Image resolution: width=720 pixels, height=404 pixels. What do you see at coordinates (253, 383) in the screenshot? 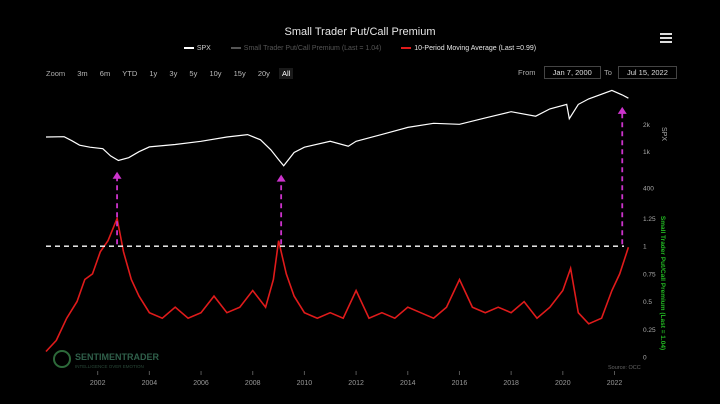
I see `x-tick-label-2008: 2008` at bounding box center [253, 383].